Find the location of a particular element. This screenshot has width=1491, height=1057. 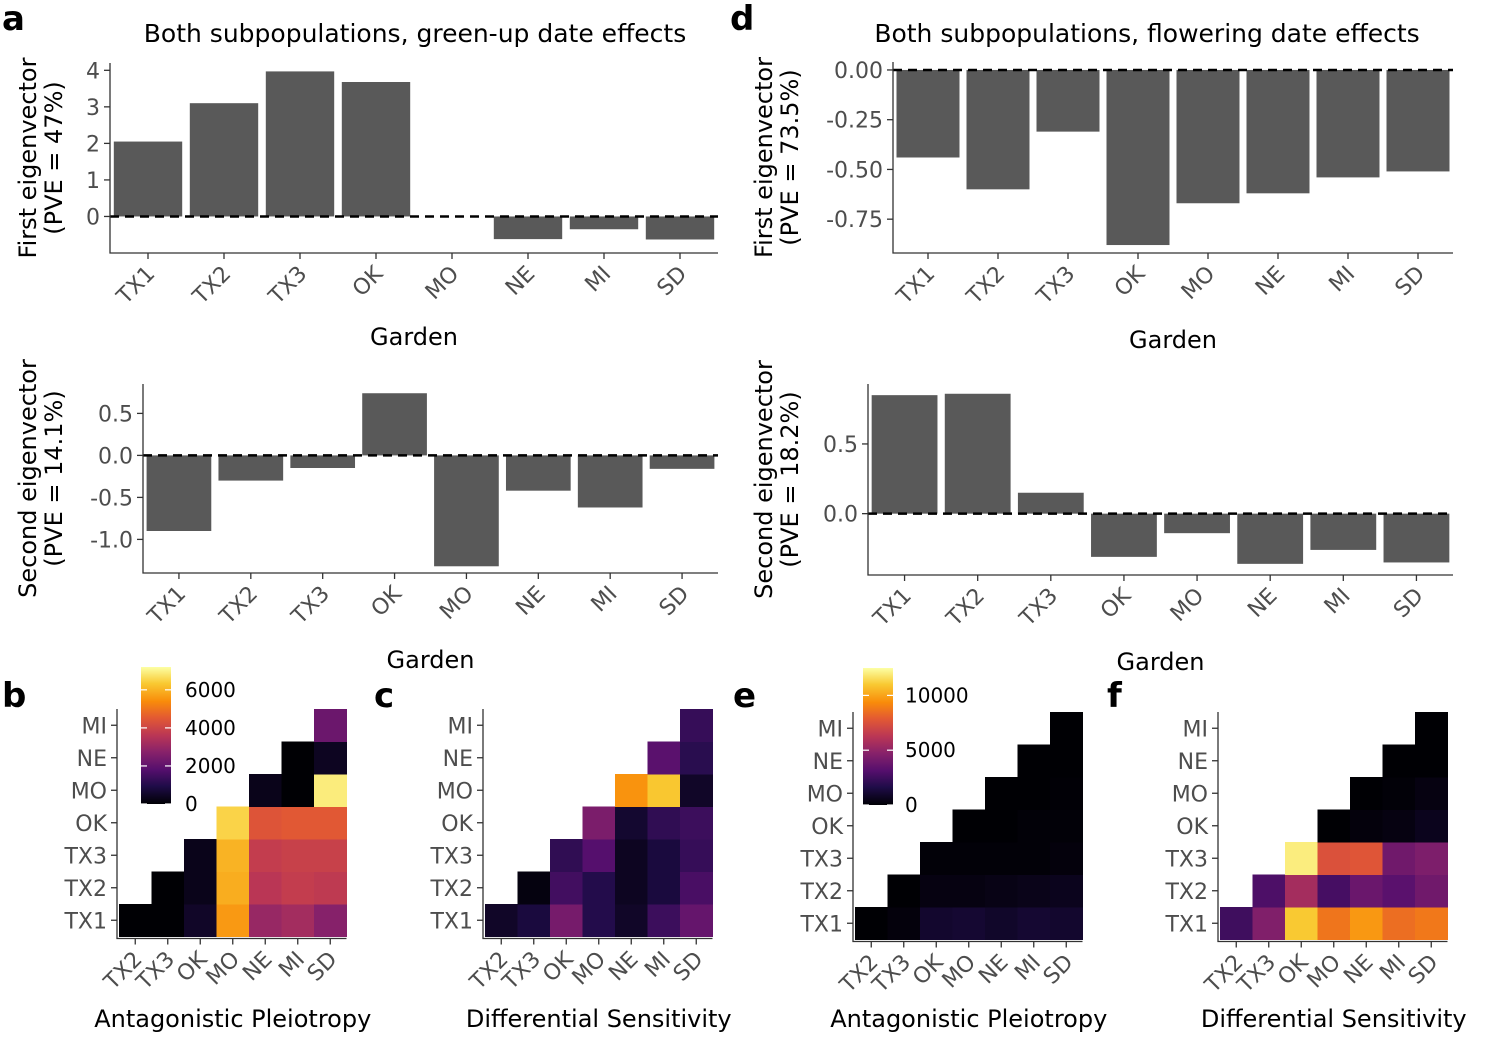

bar-mi is located at coordinates (610, 481).